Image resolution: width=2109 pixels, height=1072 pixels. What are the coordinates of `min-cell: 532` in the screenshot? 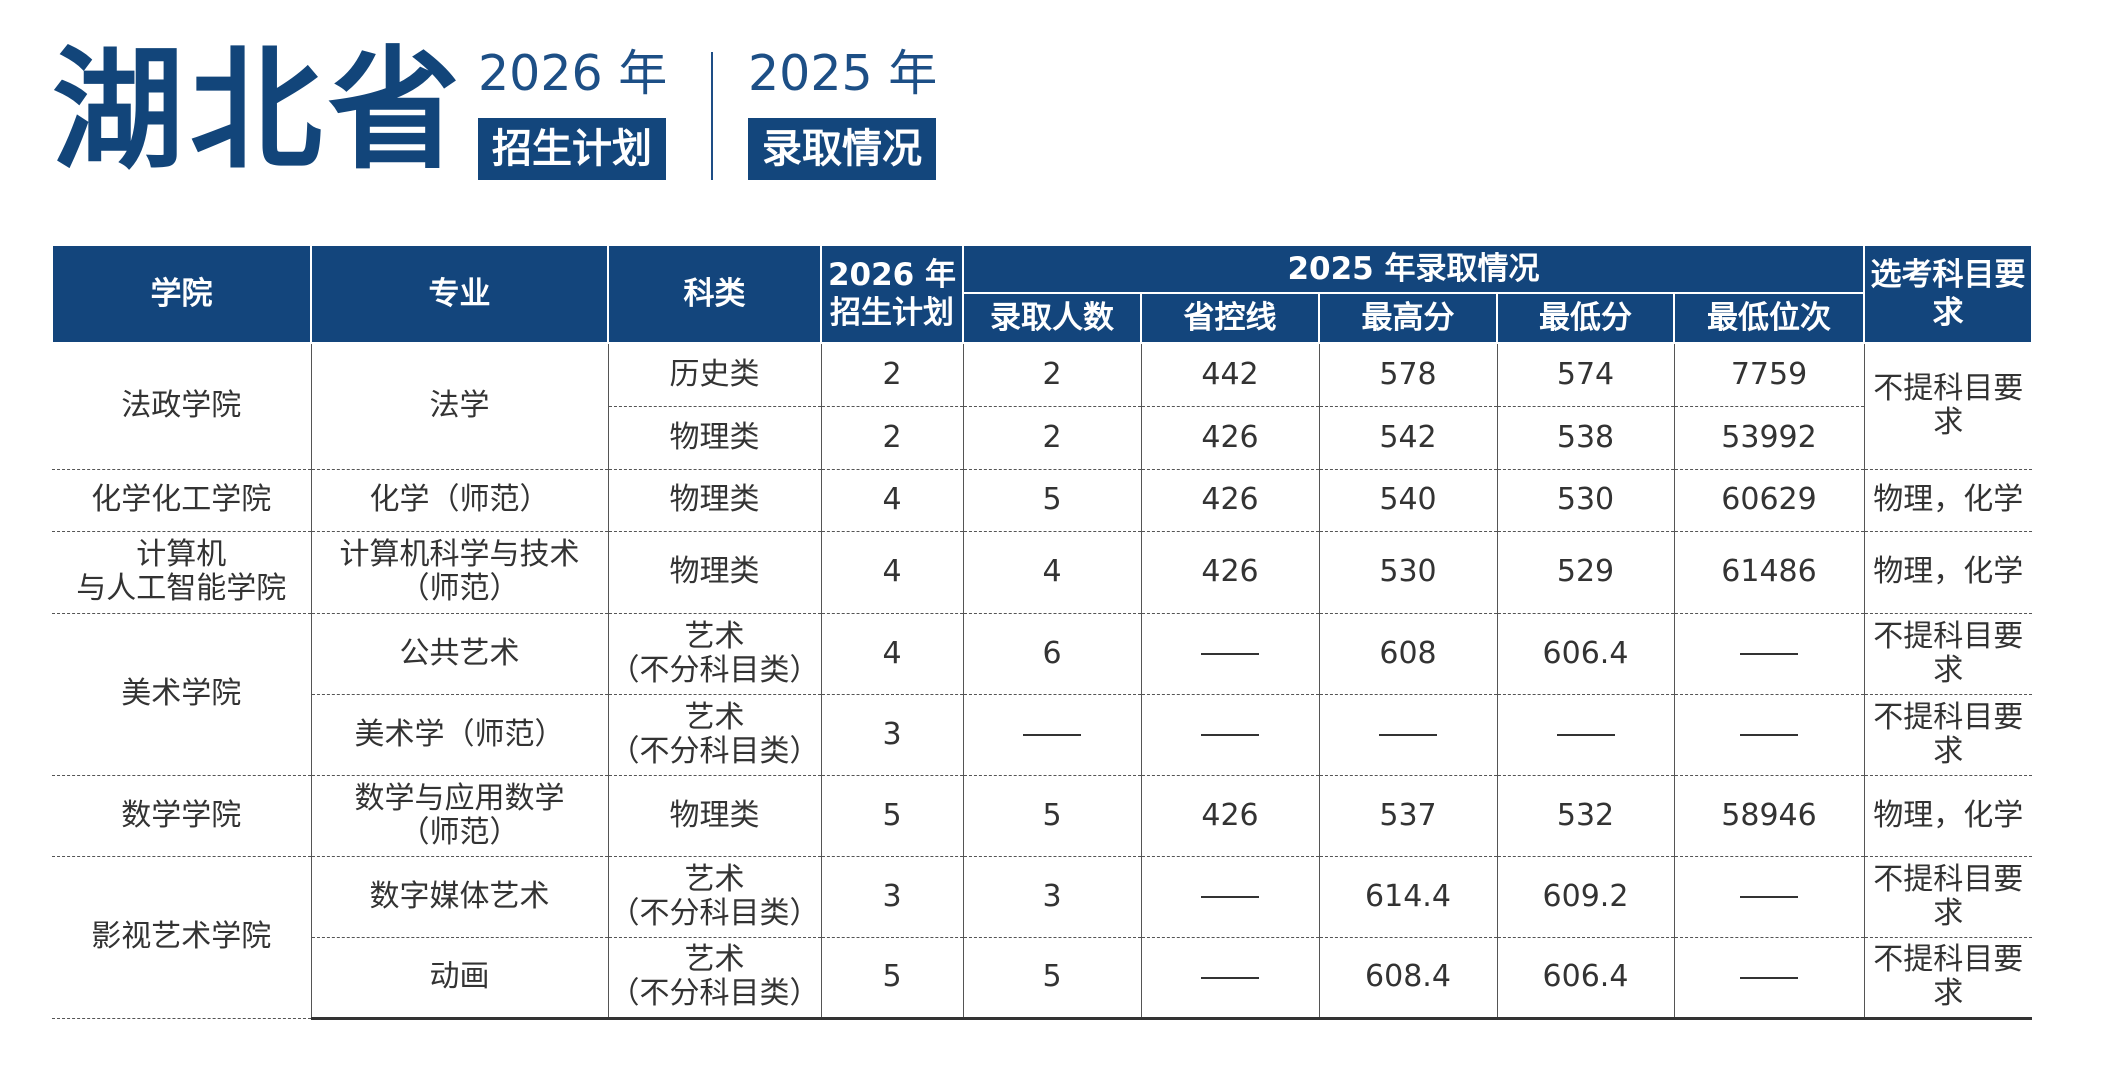 It's located at (1585, 815).